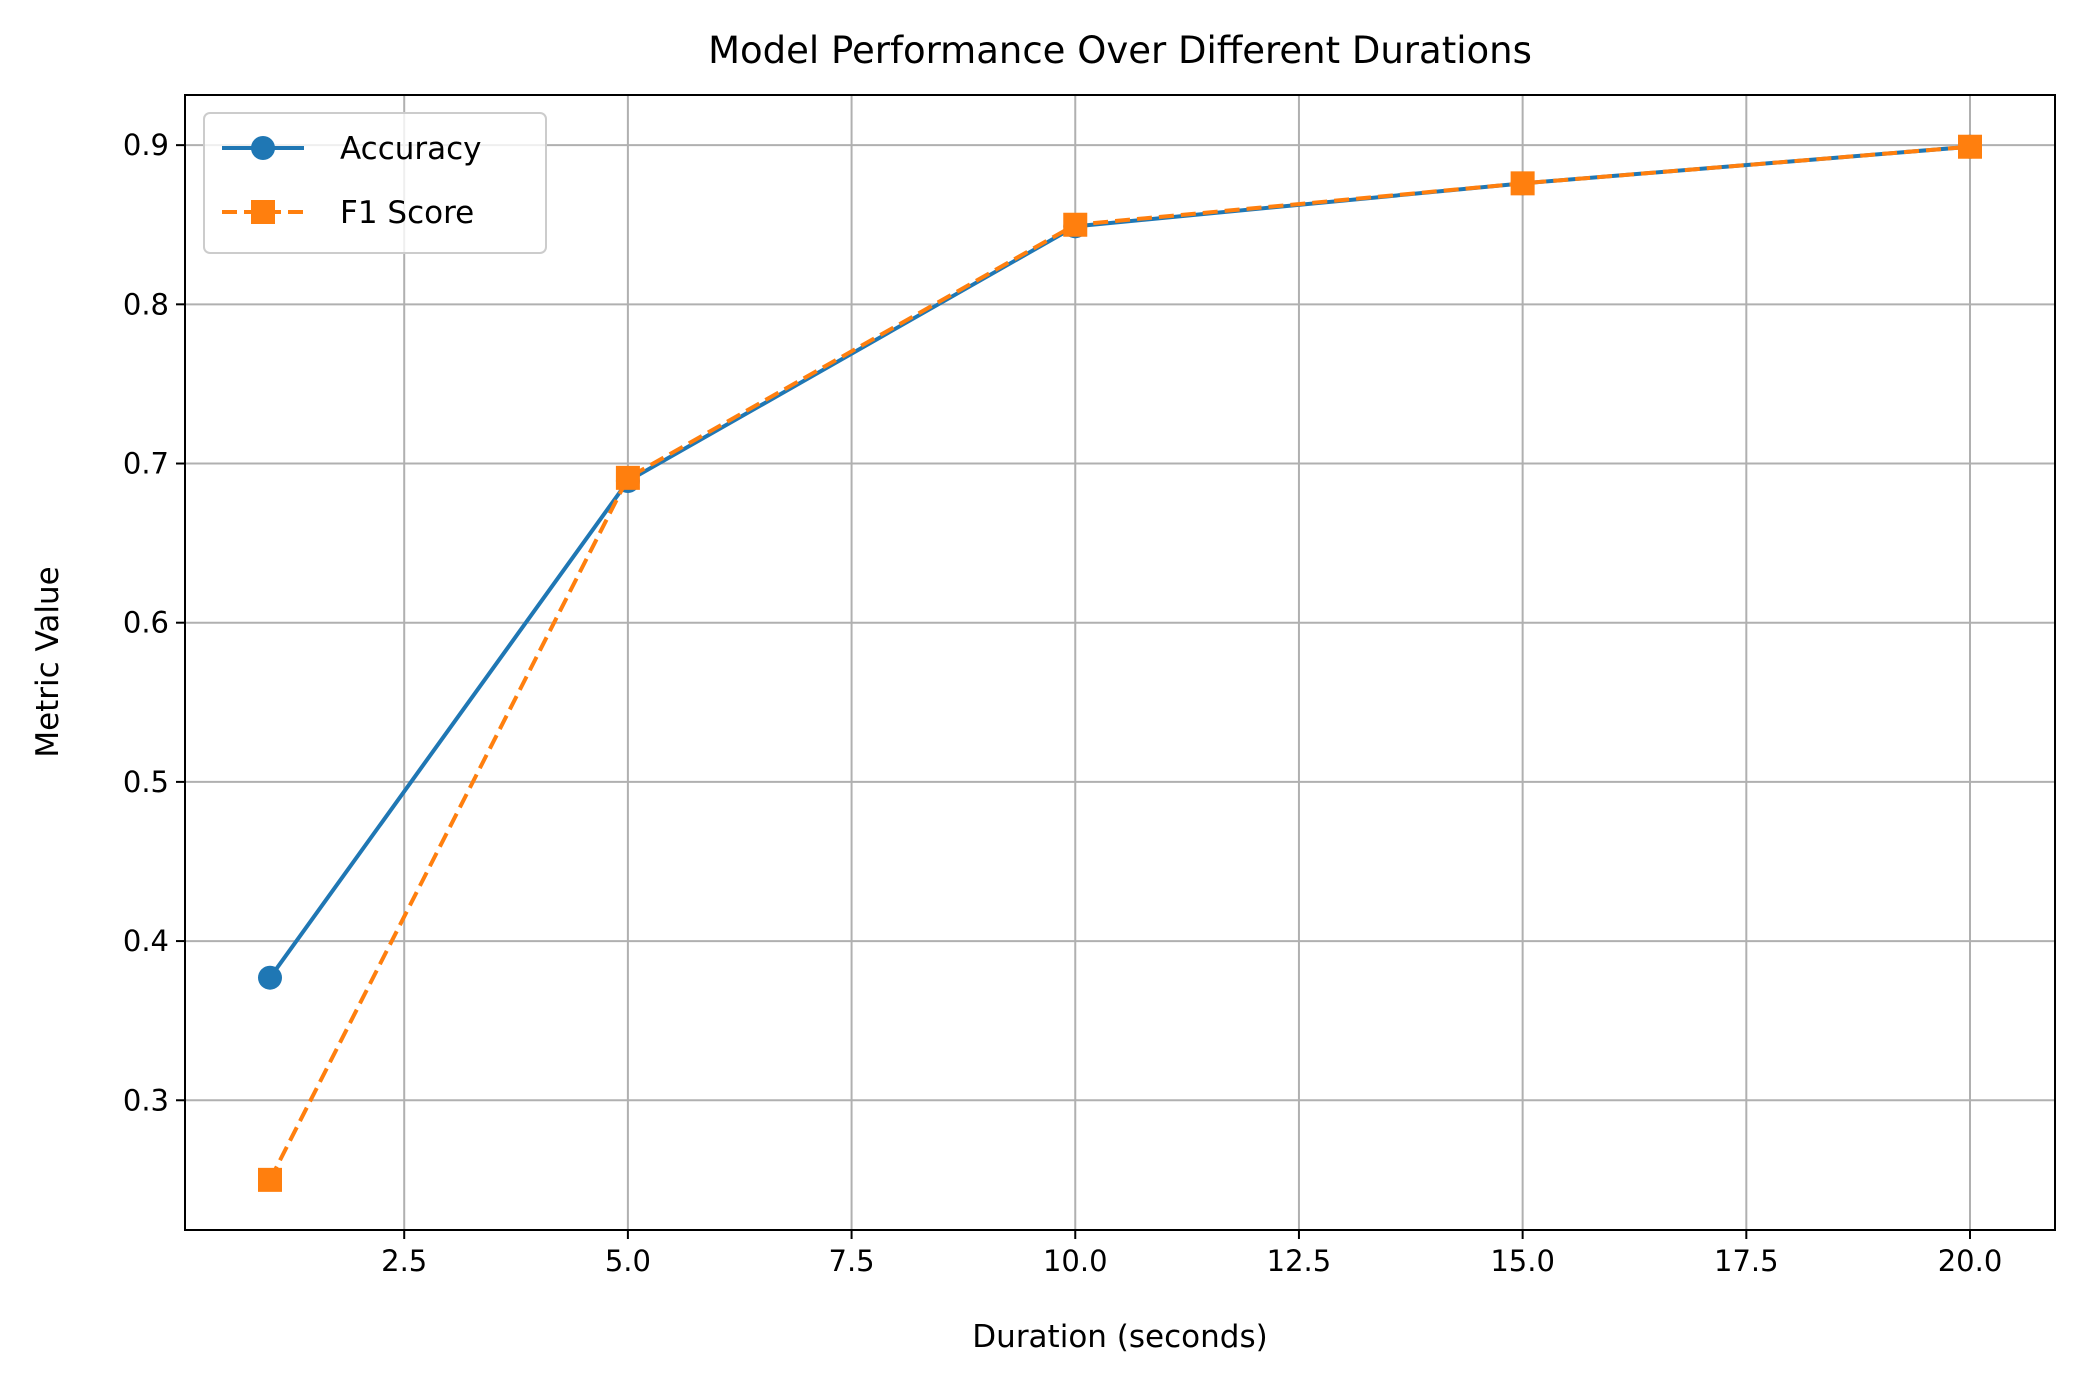 This screenshot has height=1385, width=2074. I want to click on x-axis-label: Duration (seconds), so click(1119, 1337).